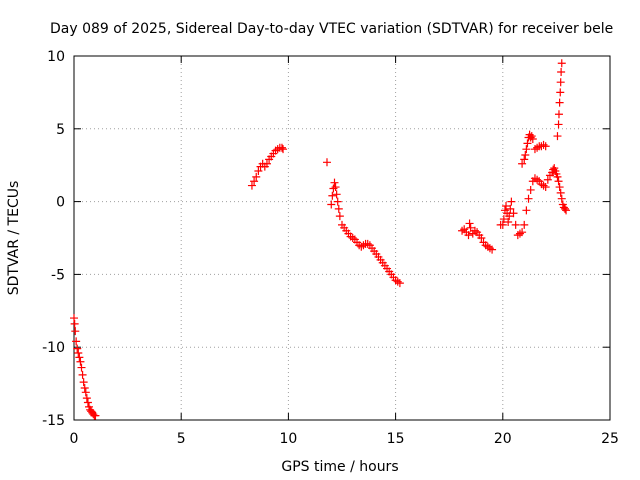 The width and height of the screenshot is (640, 480). What do you see at coordinates (60, 203) in the screenshot?
I see `y-tick-label: 0` at bounding box center [60, 203].